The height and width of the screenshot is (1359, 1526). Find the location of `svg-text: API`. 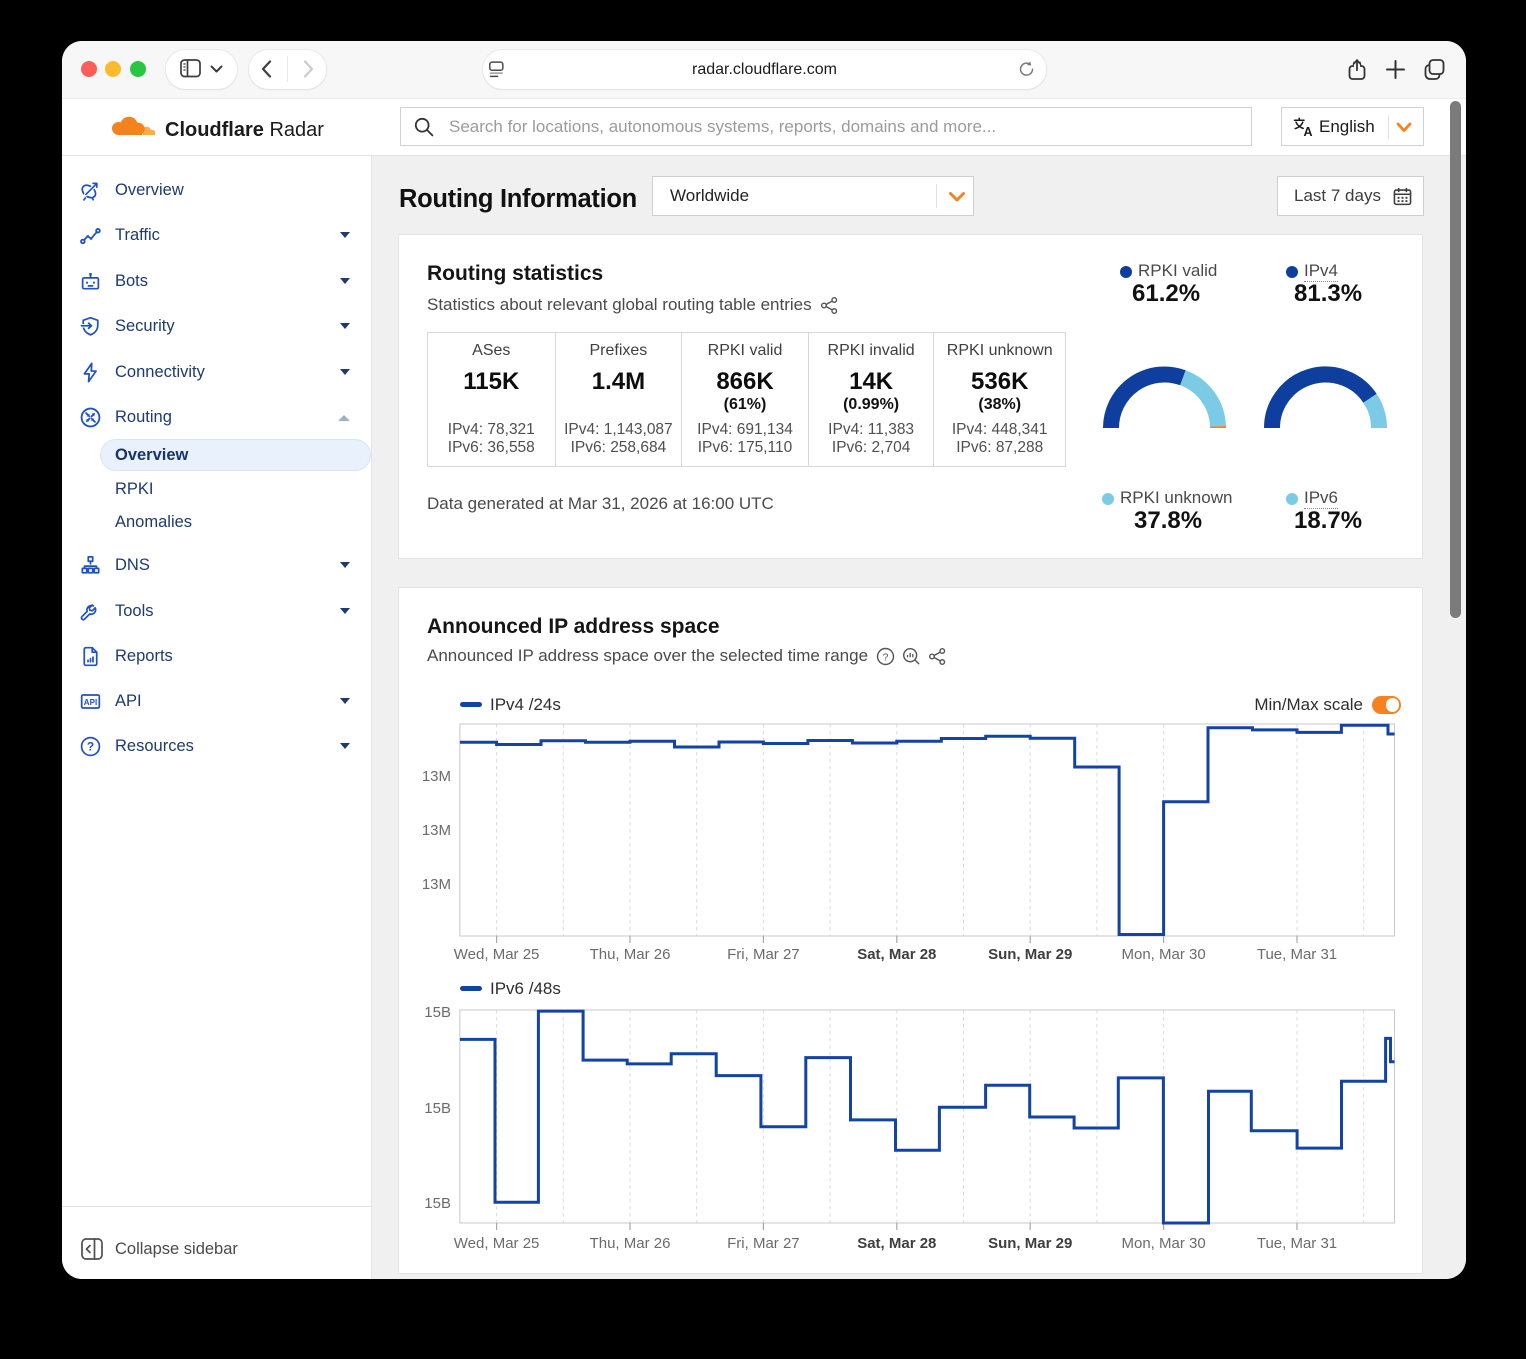

svg-text: API is located at coordinates (90, 701).